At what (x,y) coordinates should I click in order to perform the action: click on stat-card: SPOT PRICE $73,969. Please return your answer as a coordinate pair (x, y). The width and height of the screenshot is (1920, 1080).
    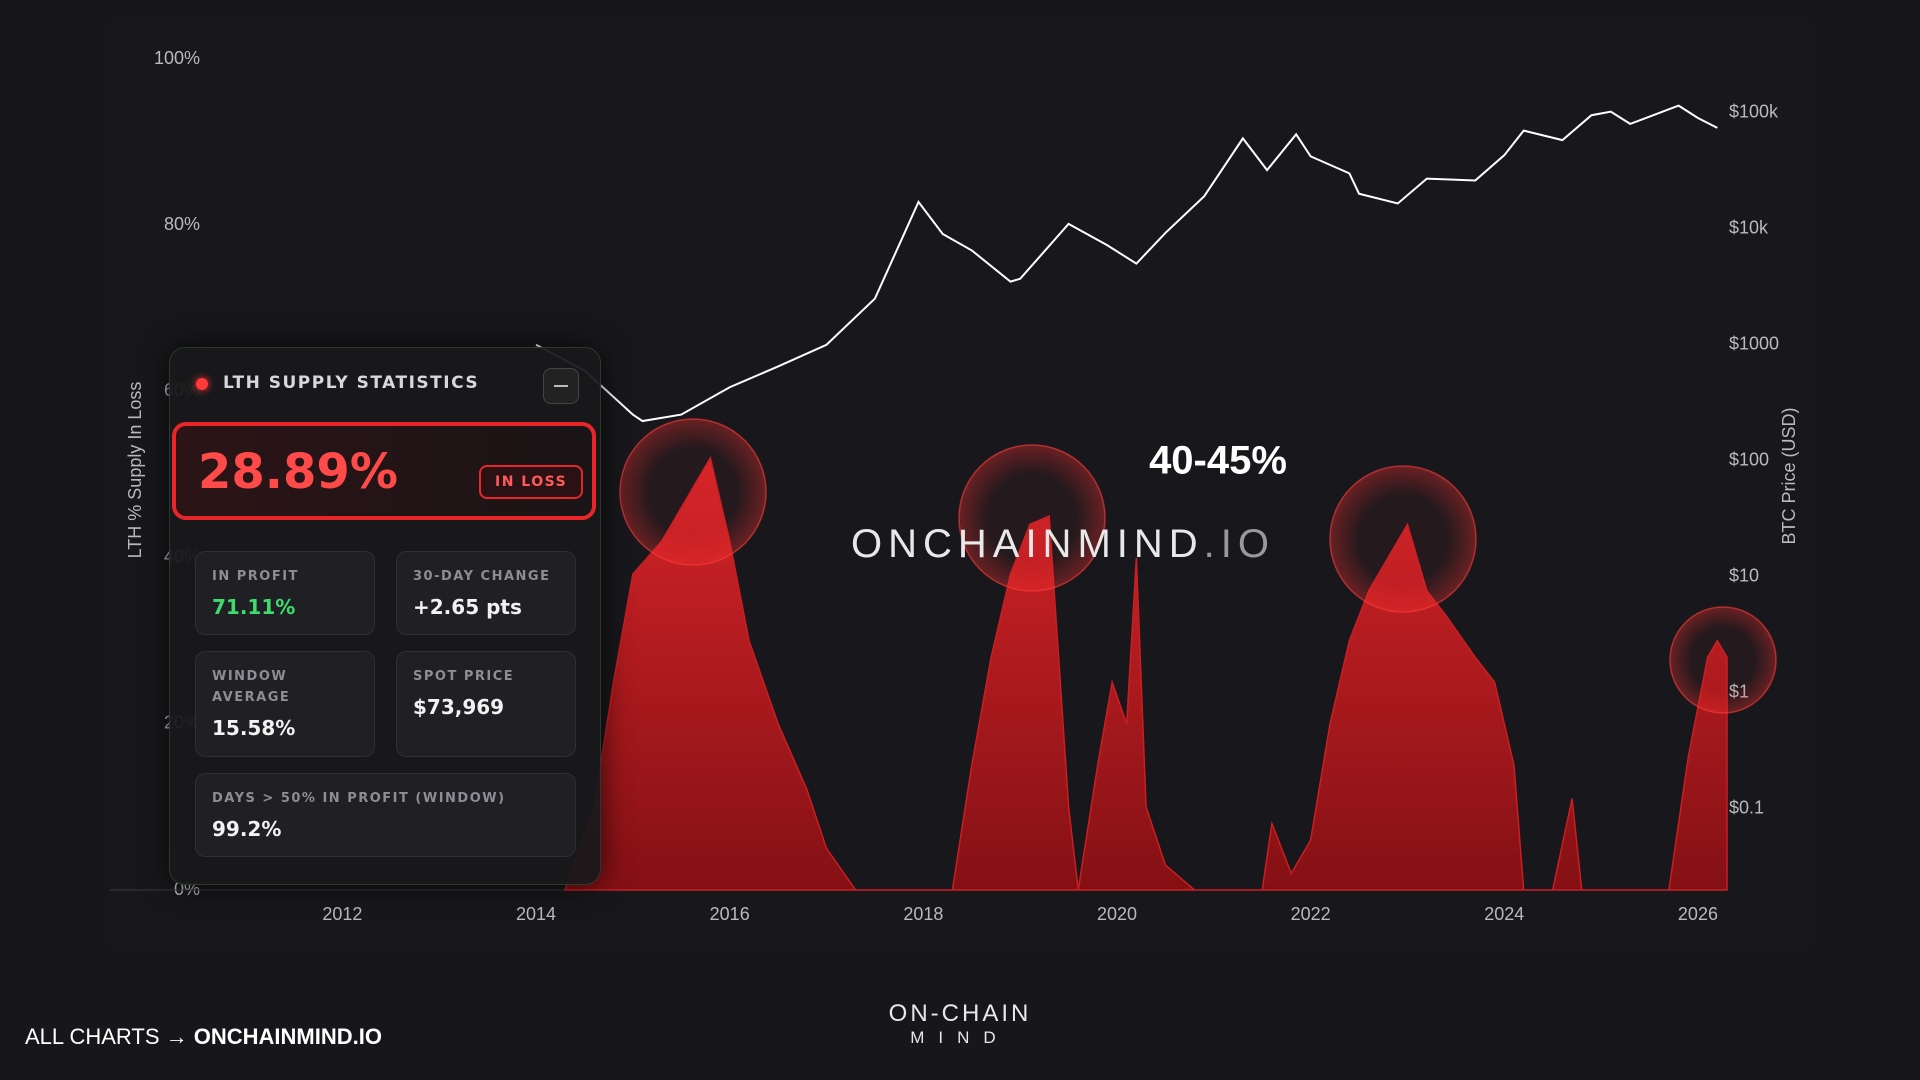
    Looking at the image, I should click on (486, 704).